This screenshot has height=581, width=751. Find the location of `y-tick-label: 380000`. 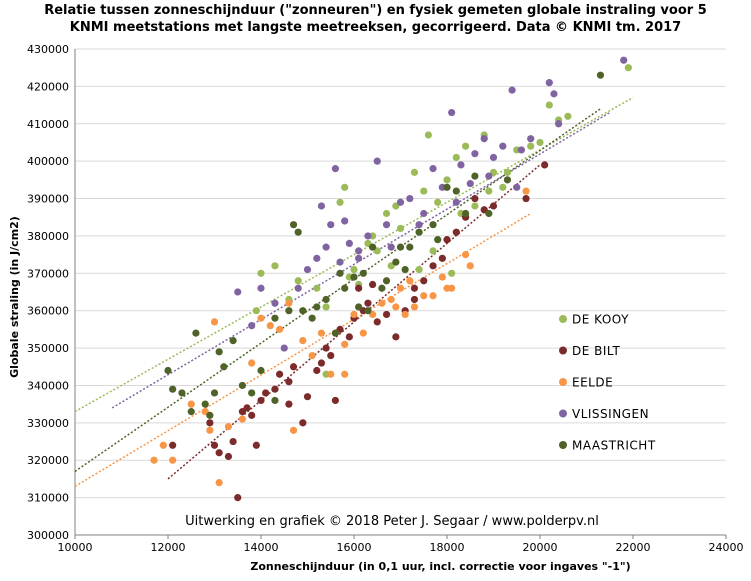

y-tick-label: 380000 is located at coordinates (48, 236).